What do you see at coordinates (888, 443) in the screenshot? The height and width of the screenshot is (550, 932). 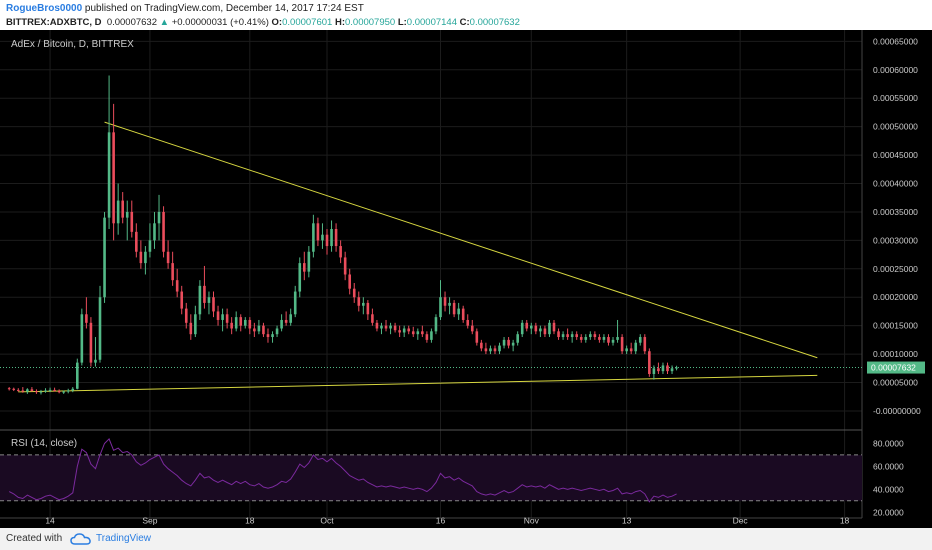 I see `rsi-tick-label: 80.0000` at bounding box center [888, 443].